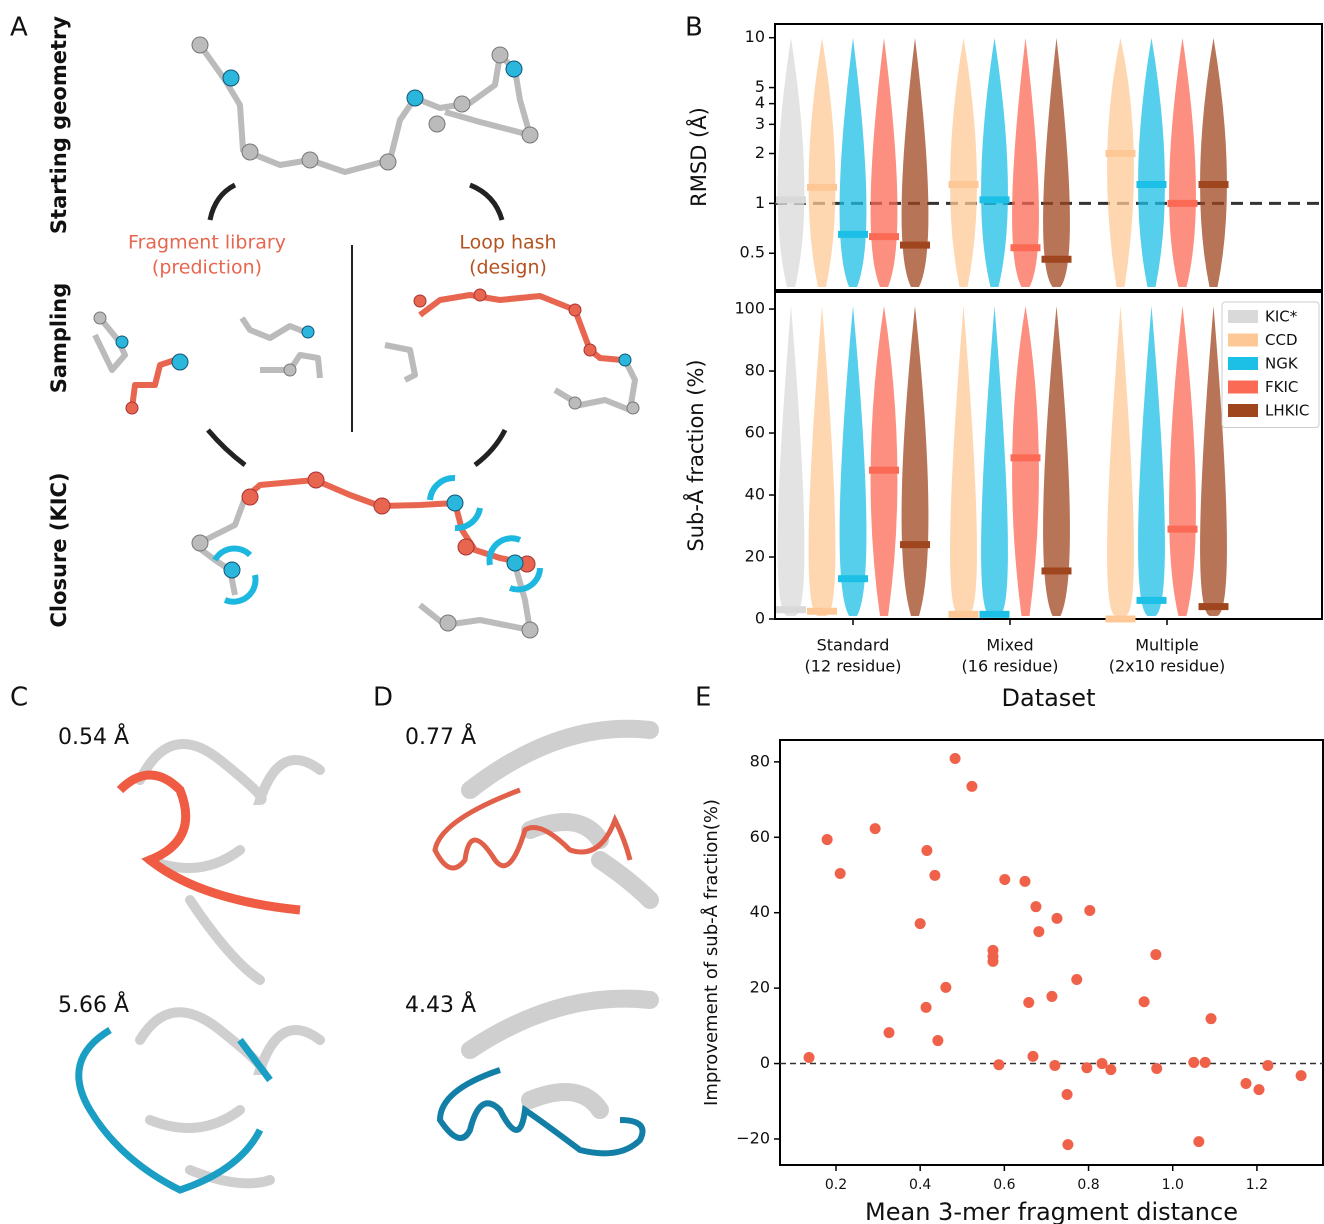 The width and height of the screenshot is (1324, 1224). I want to click on y-tick-label: 5, so click(760, 86).